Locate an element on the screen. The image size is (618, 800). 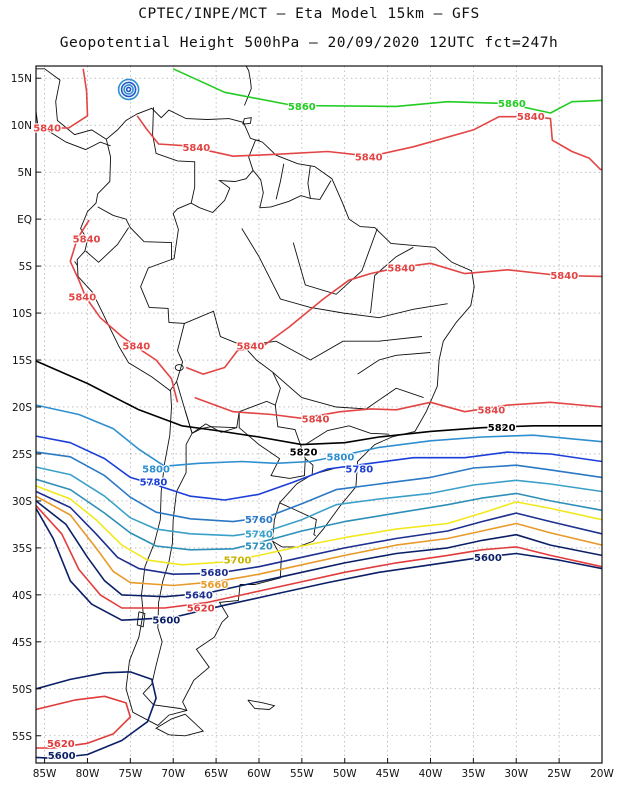
trinidad is located at coordinates (247, 121).